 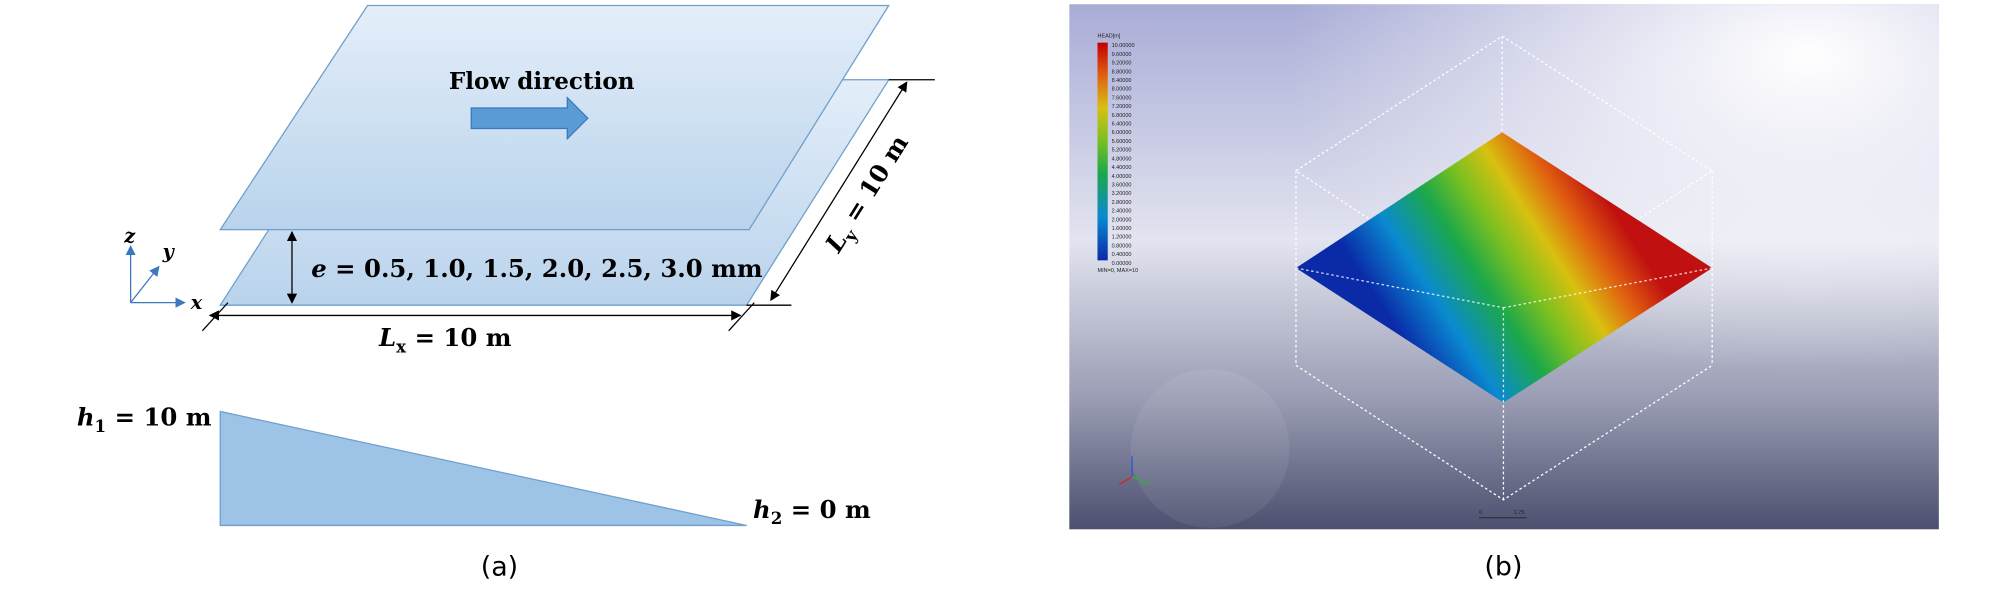 I want to click on scale-label: 1.75, so click(x=1519, y=513).